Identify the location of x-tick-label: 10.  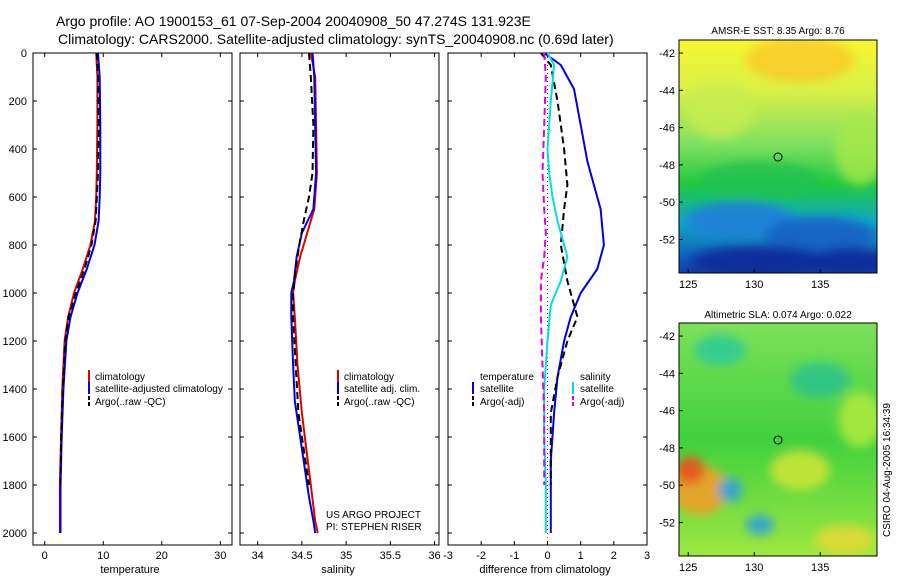
(103, 556).